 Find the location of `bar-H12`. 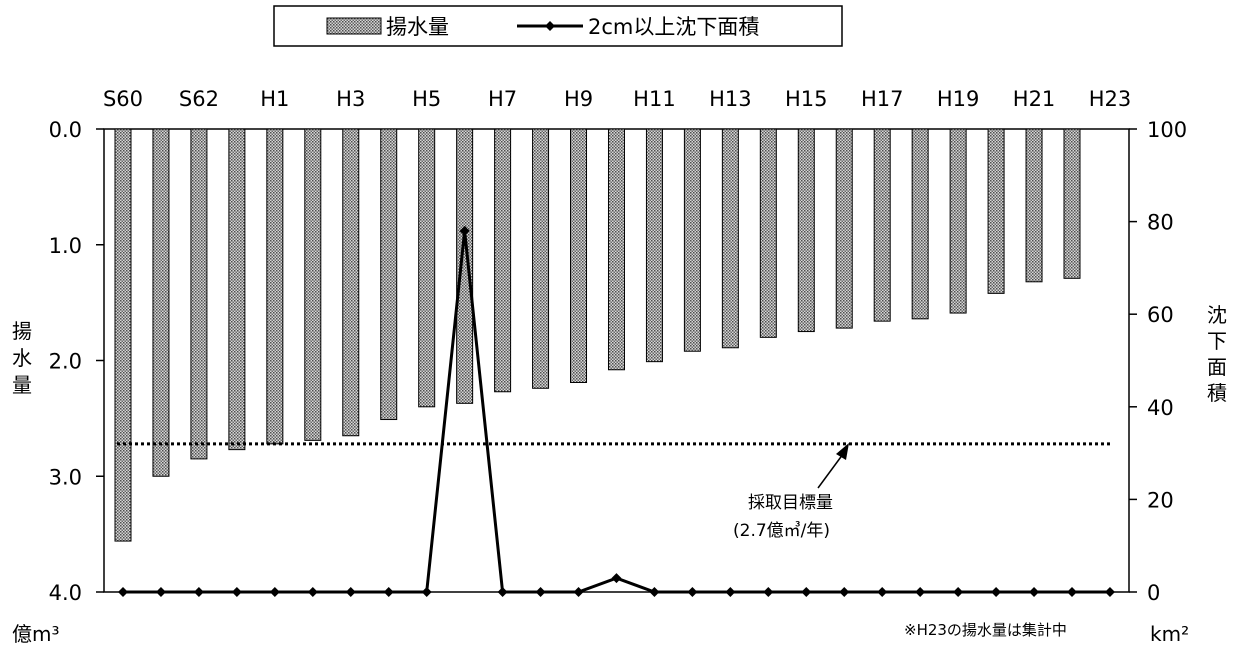

bar-H12 is located at coordinates (692, 240).